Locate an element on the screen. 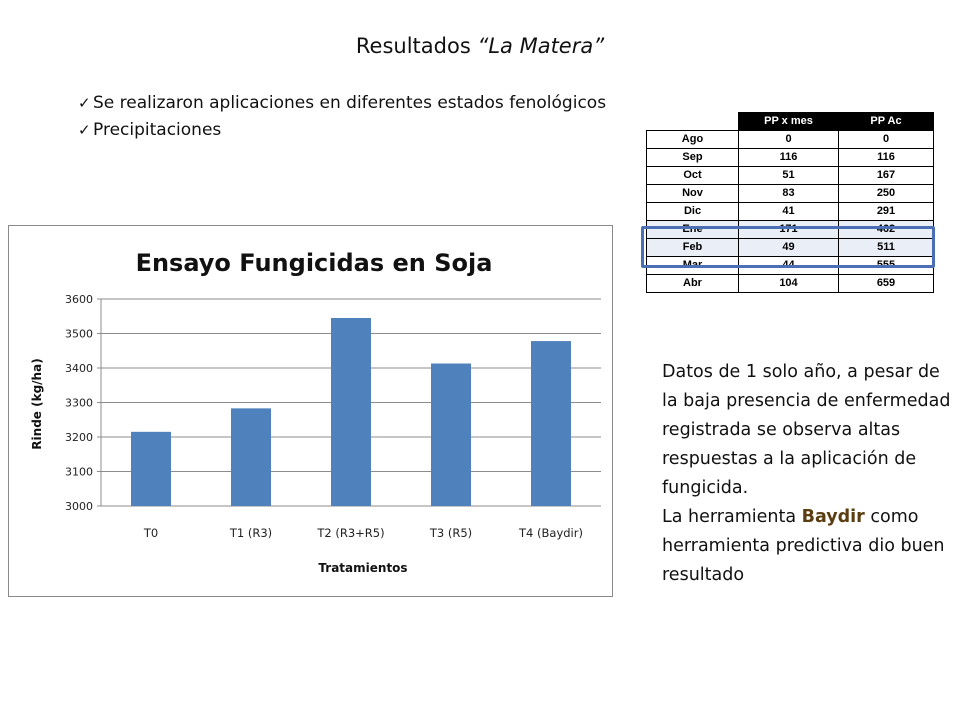 The width and height of the screenshot is (960, 720). rain-table-row: Ago 0 0 is located at coordinates (790, 139).